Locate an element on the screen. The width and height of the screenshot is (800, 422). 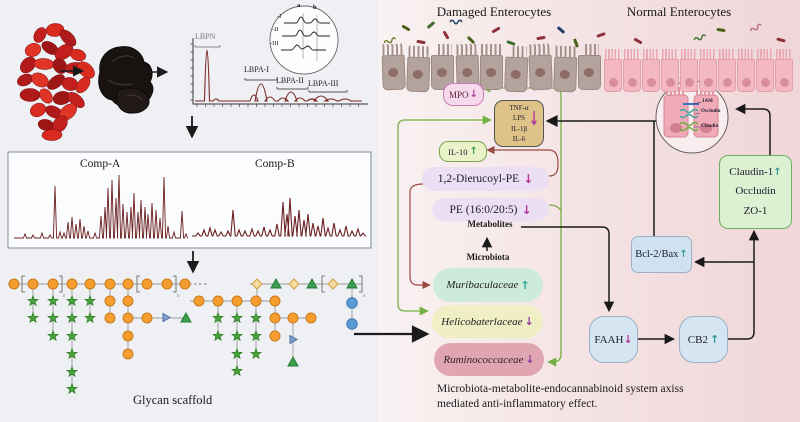
claudin1-label: Claudin-1 is located at coordinates (751, 172).